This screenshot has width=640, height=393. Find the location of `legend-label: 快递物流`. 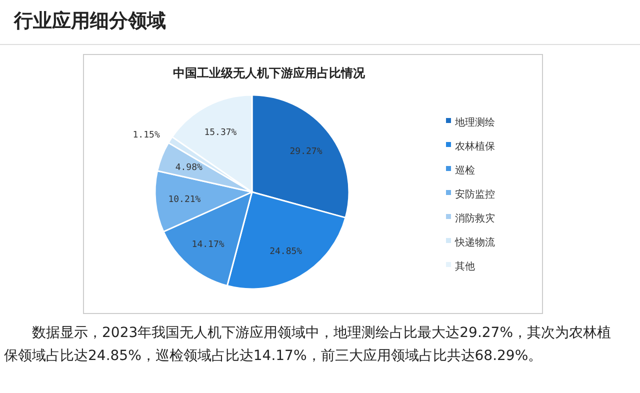

legend-label: 快递物流 is located at coordinates (474, 242).